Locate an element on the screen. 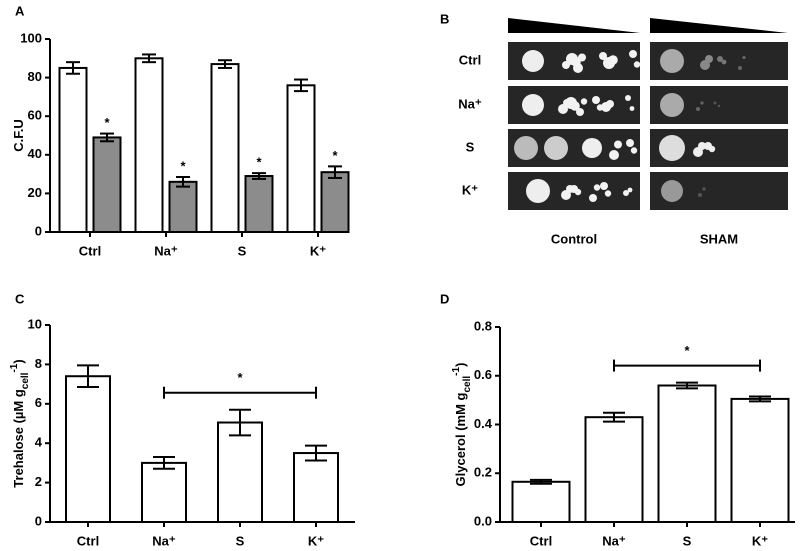 The image size is (800, 551). y-tick-label: 20 is located at coordinates (35, 192).